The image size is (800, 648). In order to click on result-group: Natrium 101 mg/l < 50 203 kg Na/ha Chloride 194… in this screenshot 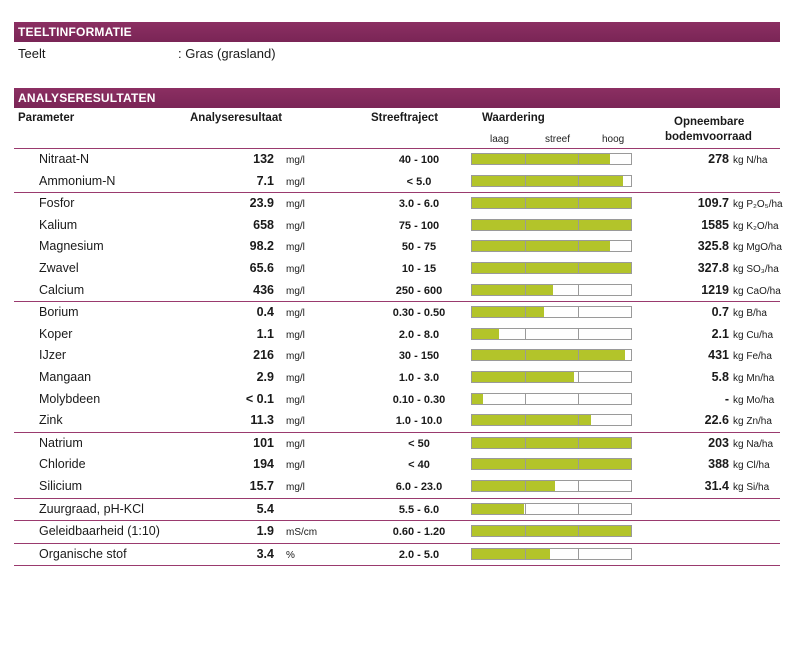, I will do `click(397, 464)`.